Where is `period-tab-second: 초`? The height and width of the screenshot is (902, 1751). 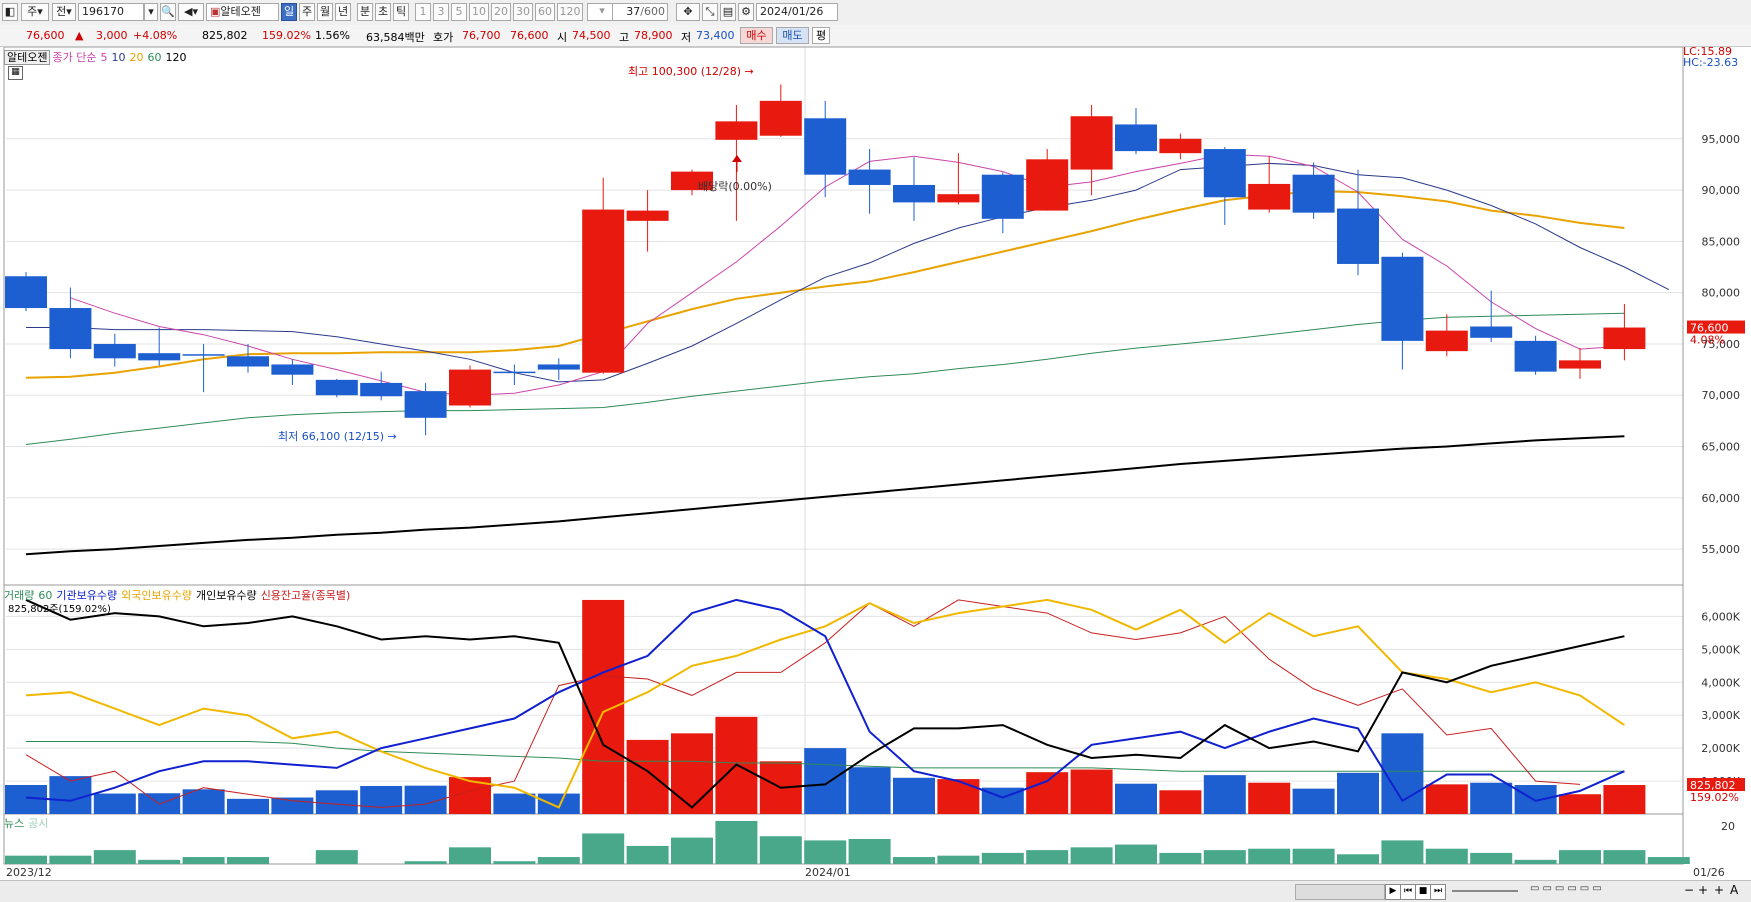 period-tab-second: 초 is located at coordinates (383, 12).